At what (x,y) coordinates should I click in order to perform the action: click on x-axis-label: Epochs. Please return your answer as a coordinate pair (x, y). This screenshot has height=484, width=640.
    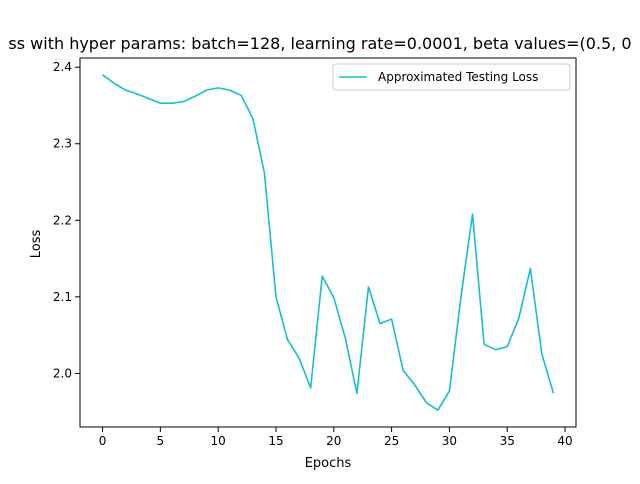
    Looking at the image, I should click on (328, 463).